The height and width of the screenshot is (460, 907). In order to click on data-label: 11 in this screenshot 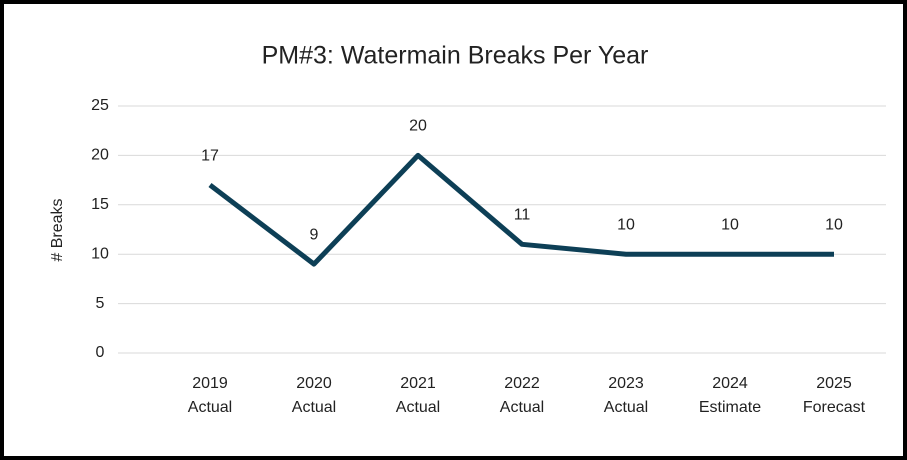, I will do `click(522, 215)`.